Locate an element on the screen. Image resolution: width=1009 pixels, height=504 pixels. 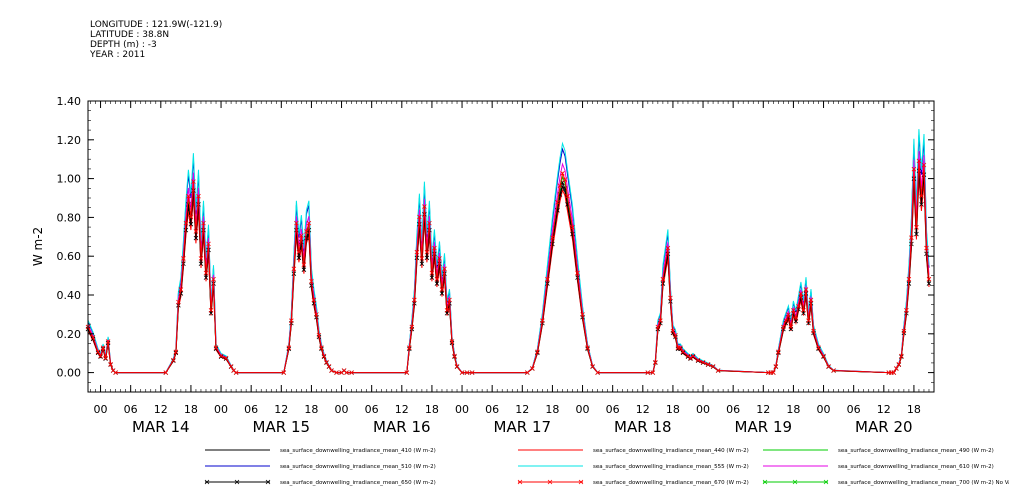
y-tick-label: 0.20 is located at coordinates (69, 334).